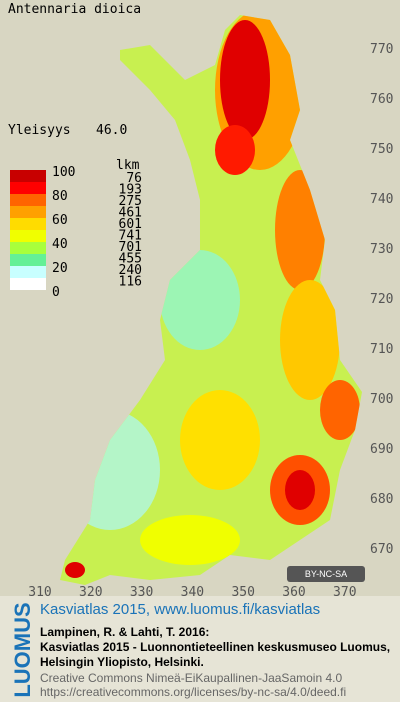 This screenshot has height=702, width=400. I want to click on frequency-label: Yleisyys, so click(39, 130).